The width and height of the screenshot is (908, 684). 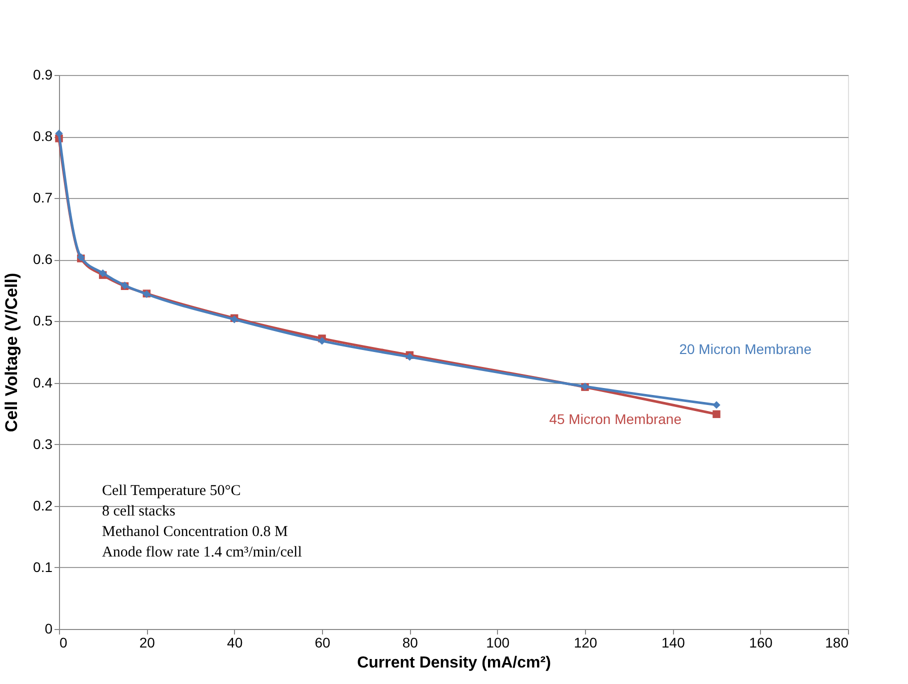 I want to click on y-tick-label: 0.9, so click(x=43, y=74).